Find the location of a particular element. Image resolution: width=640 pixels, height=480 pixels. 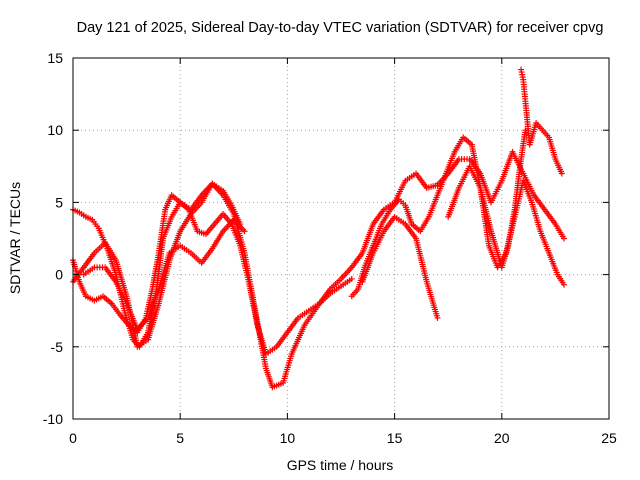

series-track-g is located at coordinates (487, 199).